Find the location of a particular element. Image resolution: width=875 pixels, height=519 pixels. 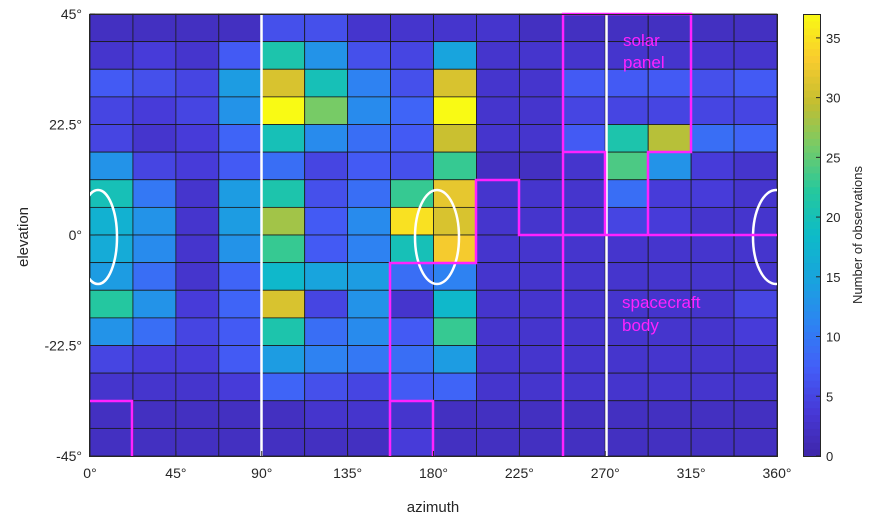

colorbar-tick-label: 35 is located at coordinates (833, 38).